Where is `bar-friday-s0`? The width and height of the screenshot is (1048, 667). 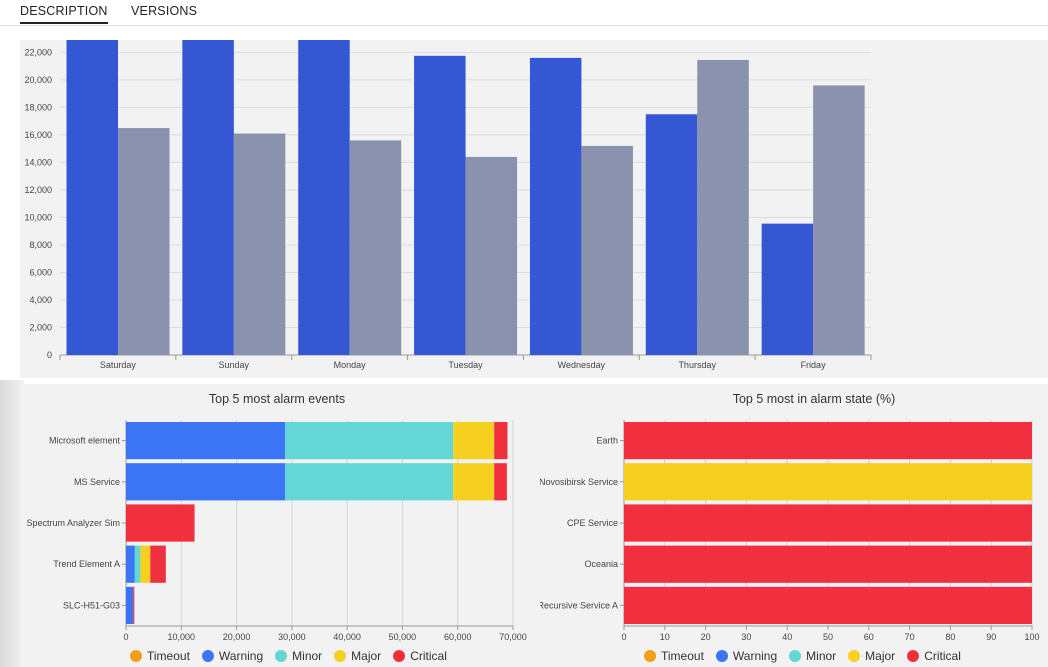
bar-friday-s0 is located at coordinates (787, 289).